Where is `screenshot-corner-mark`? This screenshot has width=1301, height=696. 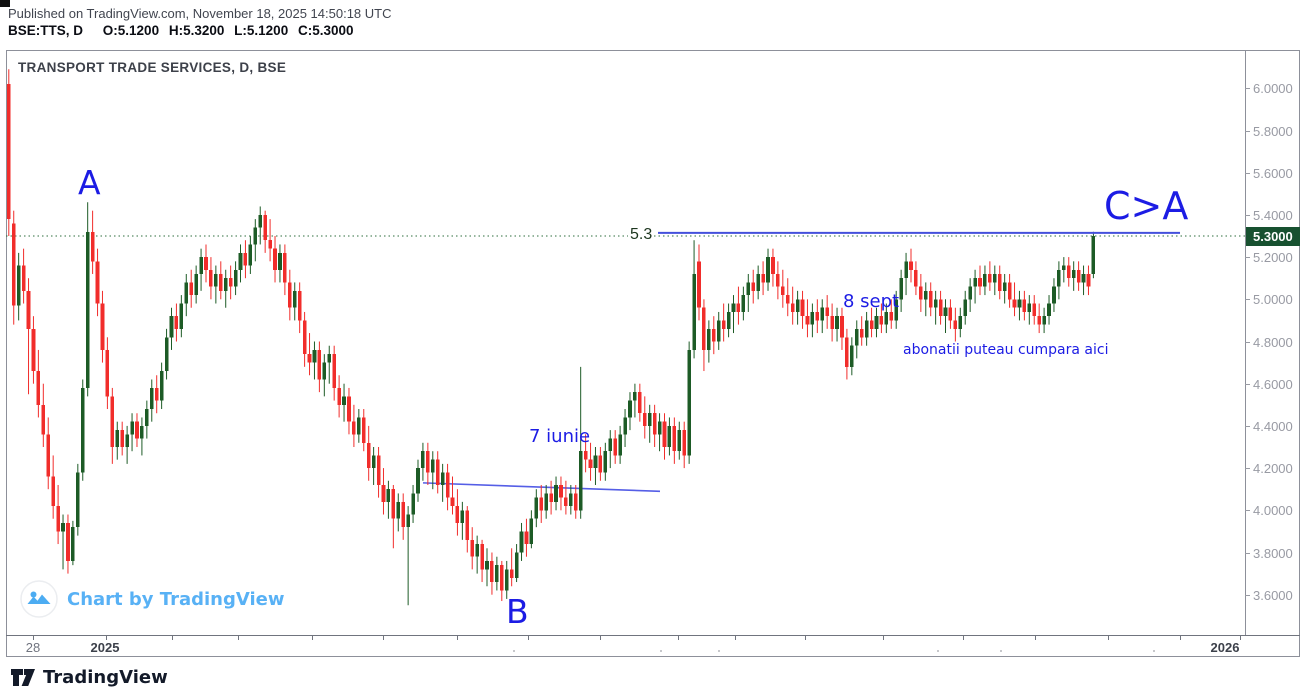 screenshot-corner-mark is located at coordinates (5, 3).